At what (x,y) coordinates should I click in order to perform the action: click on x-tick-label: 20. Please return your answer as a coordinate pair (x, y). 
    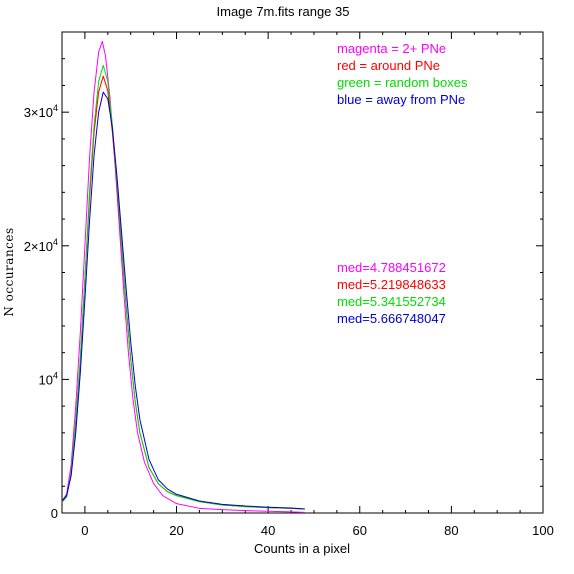
    Looking at the image, I should click on (176, 530).